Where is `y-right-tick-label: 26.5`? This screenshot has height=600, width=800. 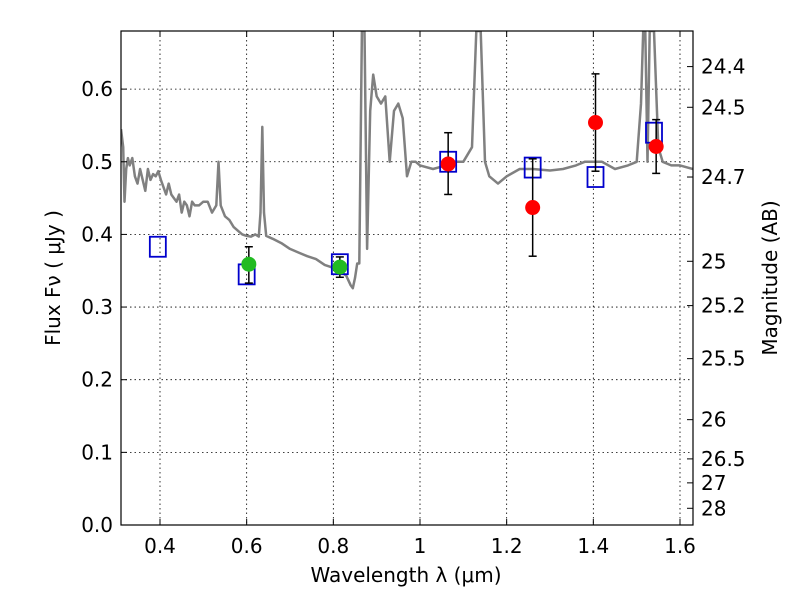
y-right-tick-label: 26.5 is located at coordinates (723, 459).